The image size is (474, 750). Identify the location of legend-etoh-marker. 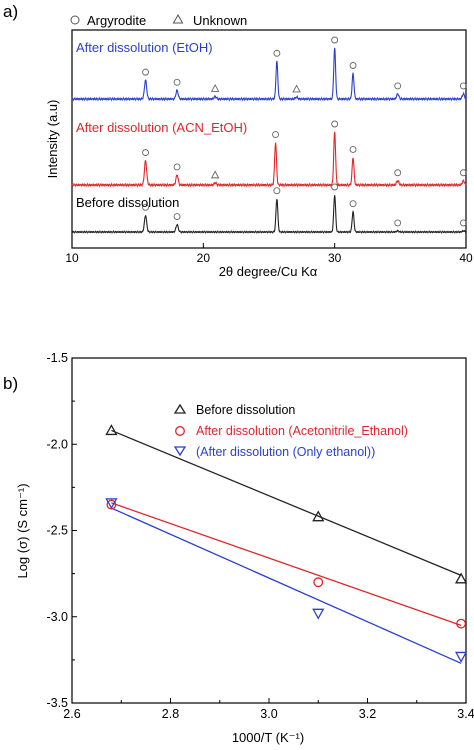
(180, 451).